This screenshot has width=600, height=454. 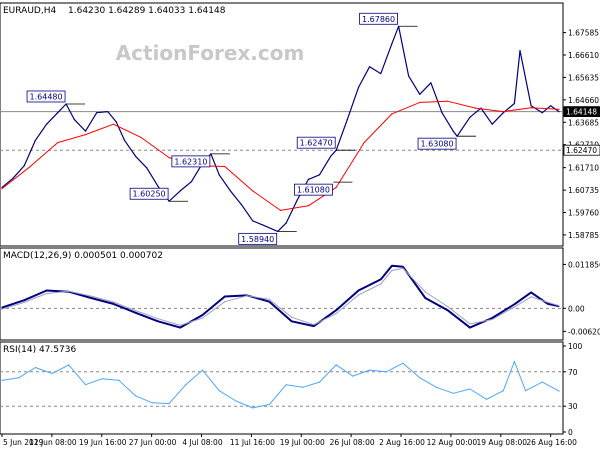 What do you see at coordinates (39, 350) in the screenshot?
I see `rsi-header: RSI(14) 47.5736` at bounding box center [39, 350].